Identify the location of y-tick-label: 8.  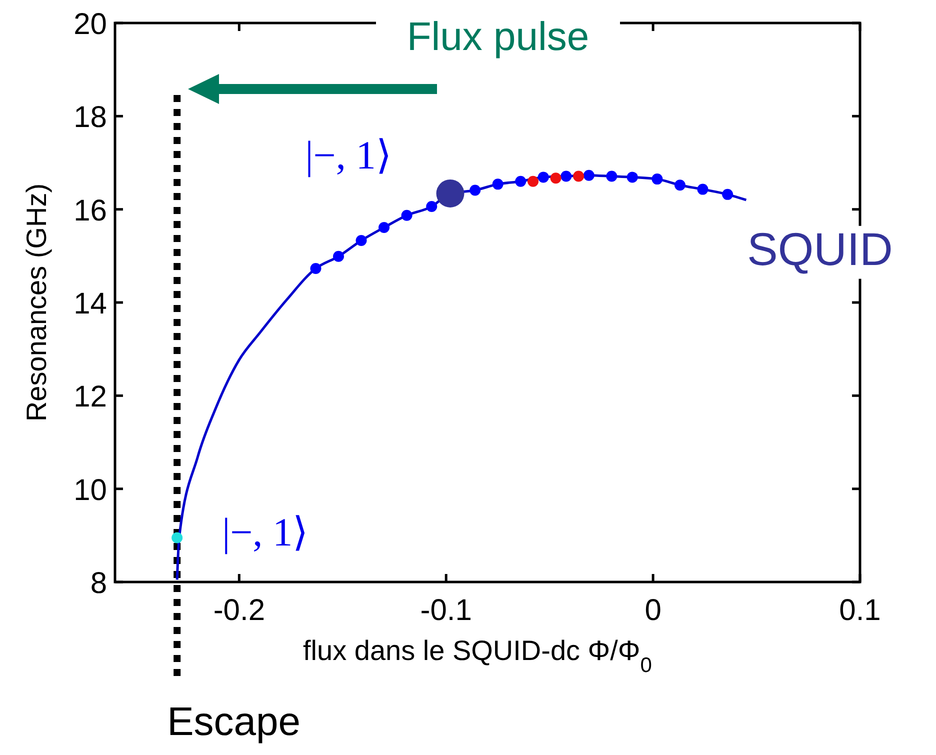
(98, 583).